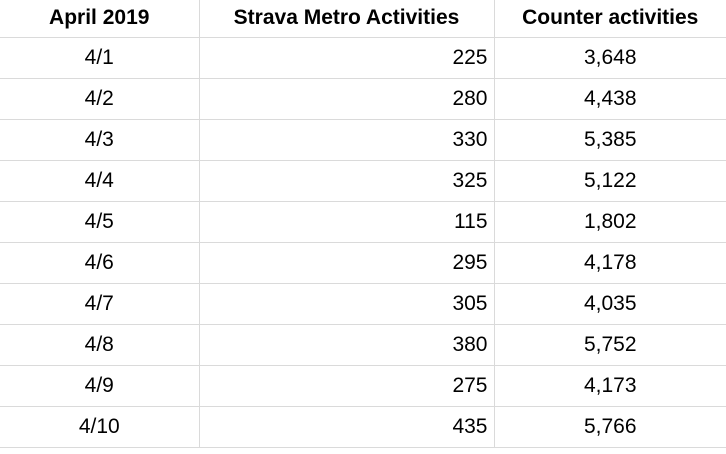 Image resolution: width=726 pixels, height=454 pixels. I want to click on table-row: 4/9 275 4,173, so click(363, 386).